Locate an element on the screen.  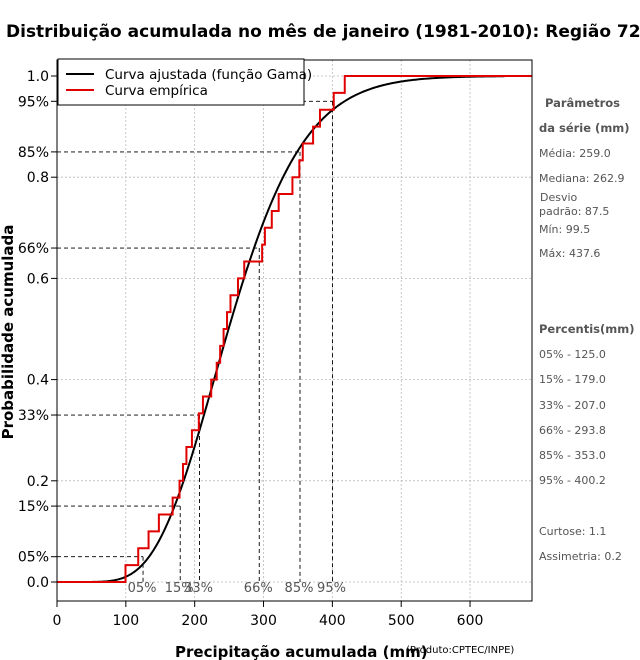
legend-label-gamma: Curva ajustada (função Gama) is located at coordinates (208, 75).